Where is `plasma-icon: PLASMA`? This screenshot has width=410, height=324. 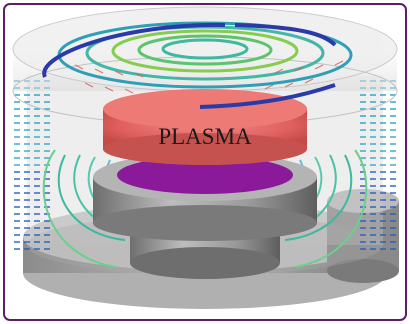
plasma-icon: PLASMA is located at coordinates (205, 127).